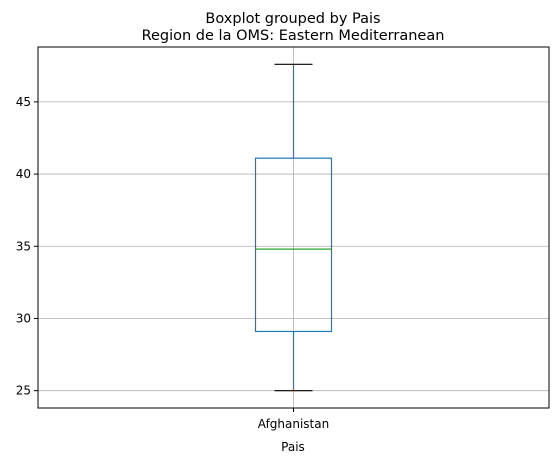 This screenshot has width=559, height=461. Describe the element at coordinates (23, 102) in the screenshot. I see `y-tick-label: 45` at that location.